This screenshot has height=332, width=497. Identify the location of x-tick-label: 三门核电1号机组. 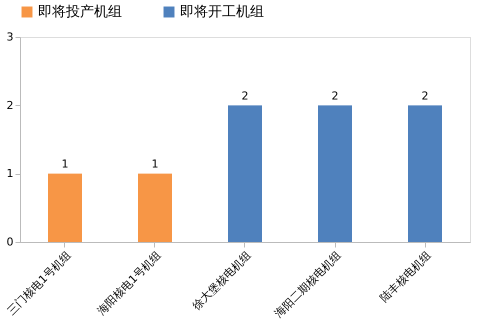
(39, 283).